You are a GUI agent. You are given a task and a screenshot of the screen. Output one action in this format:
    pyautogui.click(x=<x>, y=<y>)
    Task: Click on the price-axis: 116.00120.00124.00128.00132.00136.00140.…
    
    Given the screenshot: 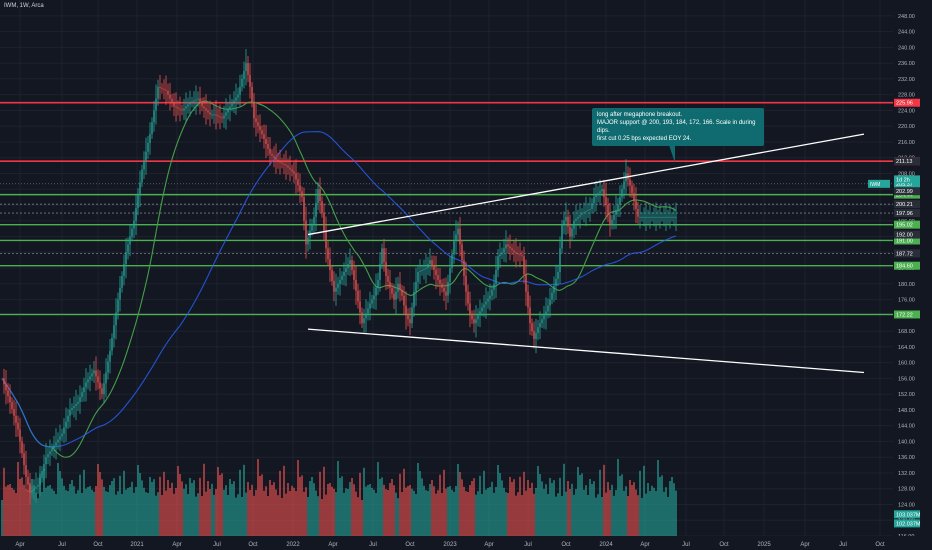 What is the action you would take?
    pyautogui.click(x=900, y=275)
    